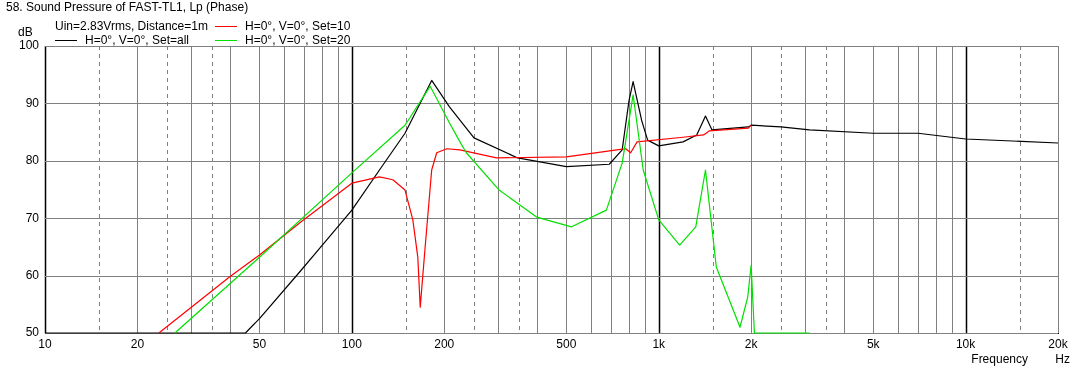  I want to click on chart-subtitle: Uin=2.83Vrms, Distance=1m, so click(131, 26).